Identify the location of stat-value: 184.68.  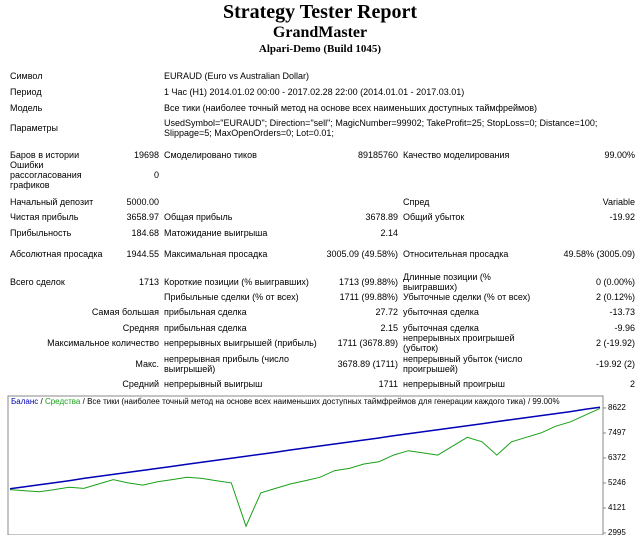
(145, 233).